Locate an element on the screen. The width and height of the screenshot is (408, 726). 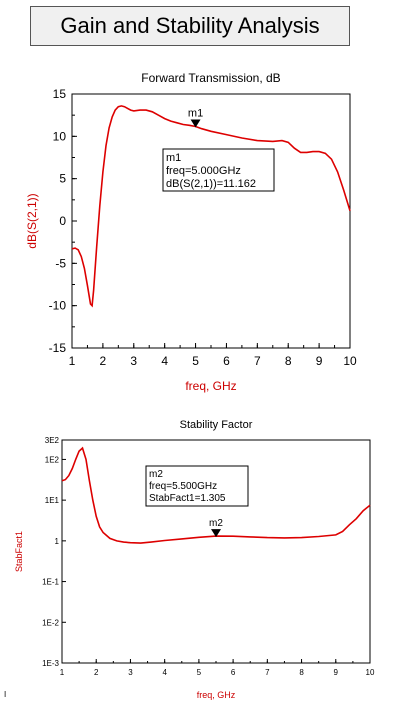
y-tick-label: 1E-3 is located at coordinates (50, 663).